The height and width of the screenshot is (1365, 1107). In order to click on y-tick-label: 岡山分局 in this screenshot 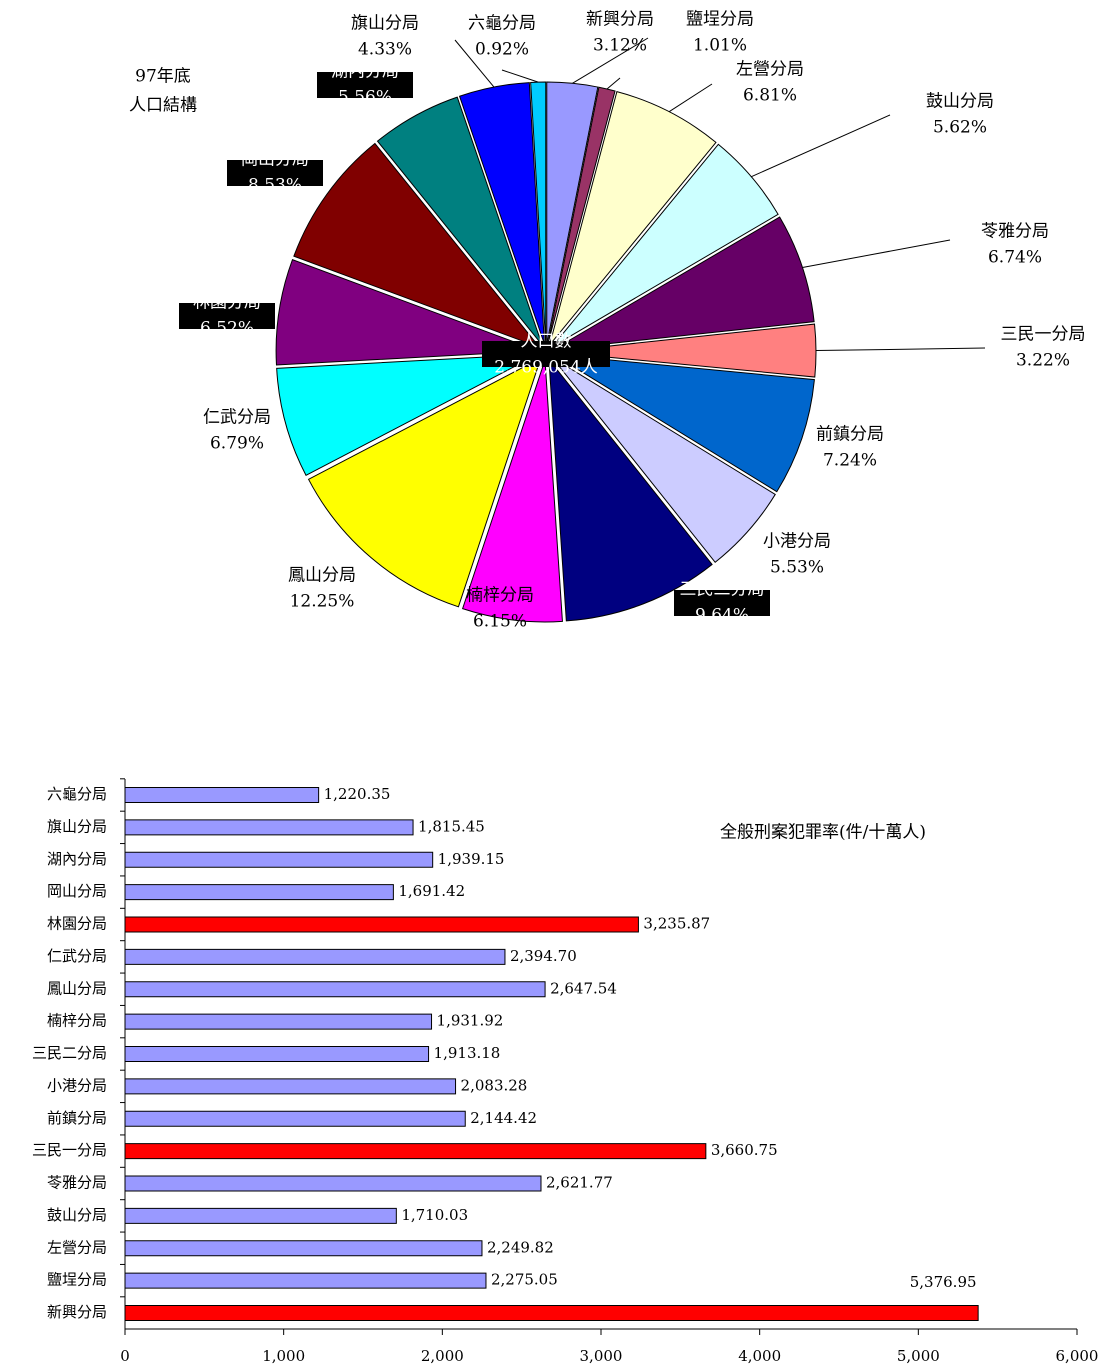, I will do `click(77, 891)`.